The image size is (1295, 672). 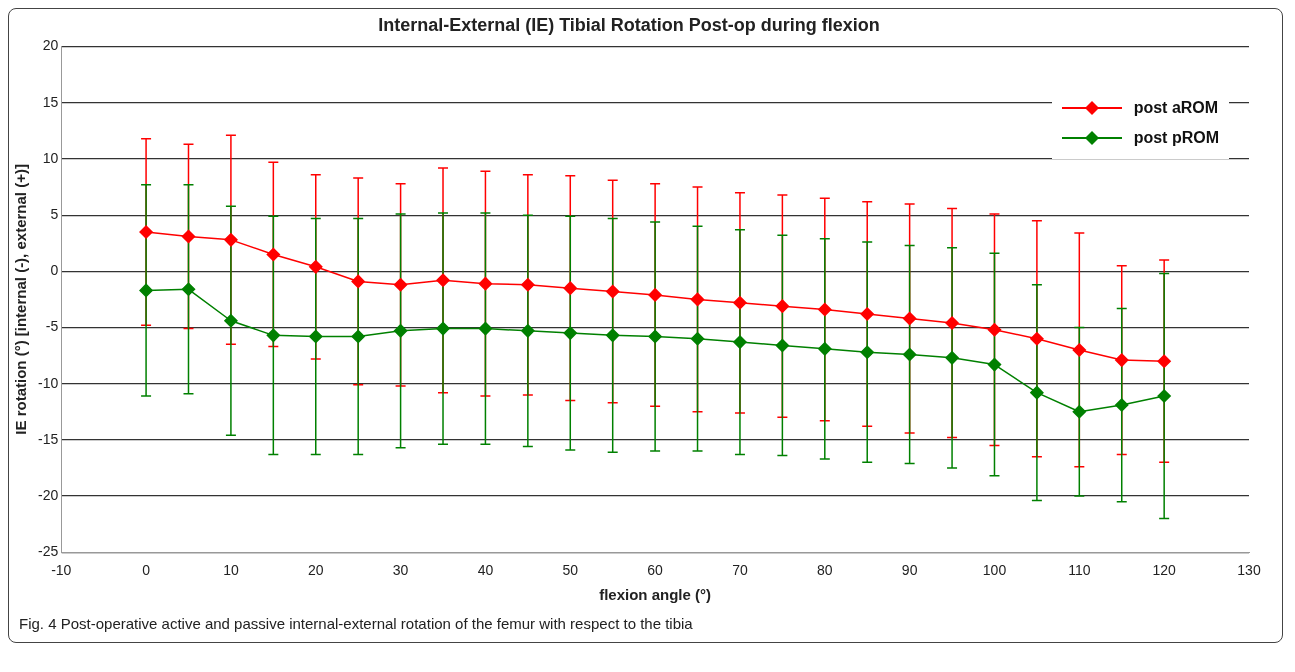 What do you see at coordinates (54, 213) in the screenshot?
I see `y-tick-label: 5` at bounding box center [54, 213].